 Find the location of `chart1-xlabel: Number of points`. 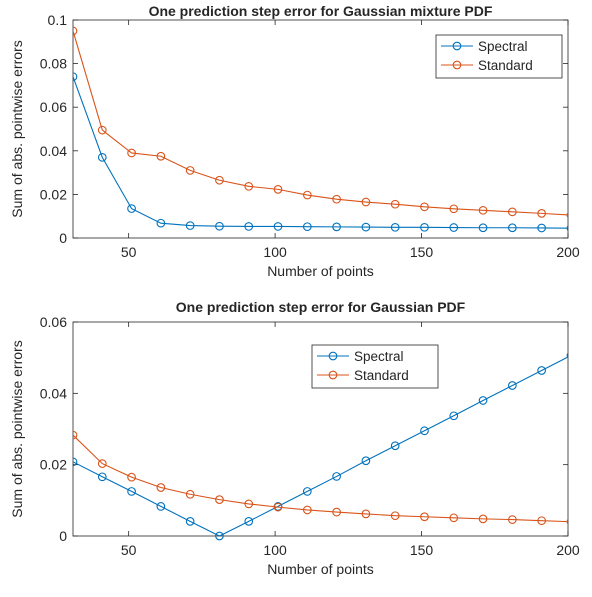

chart1-xlabel: Number of points is located at coordinates (320, 271).